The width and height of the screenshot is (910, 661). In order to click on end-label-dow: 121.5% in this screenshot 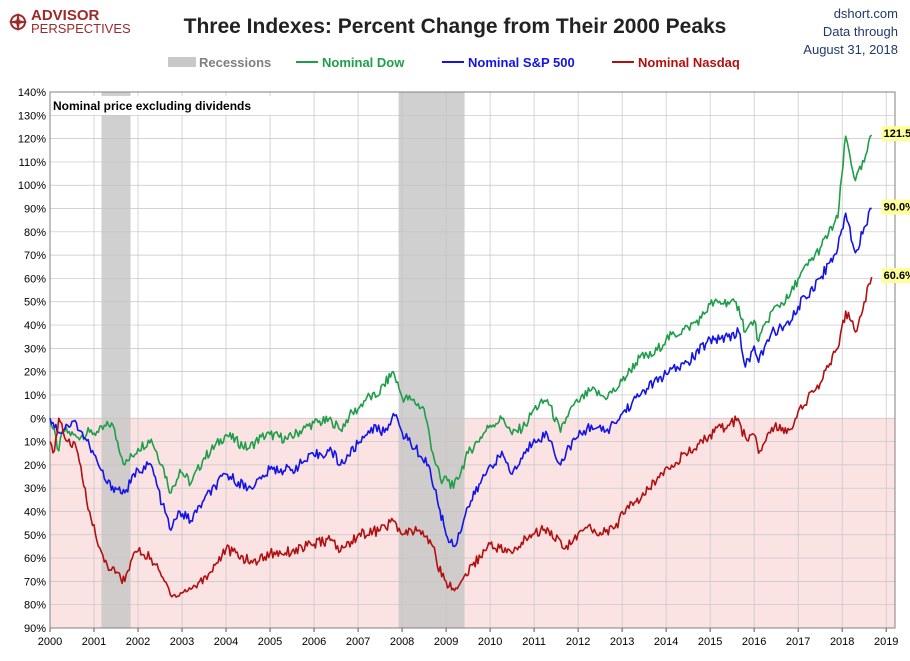, I will do `click(897, 134)`.